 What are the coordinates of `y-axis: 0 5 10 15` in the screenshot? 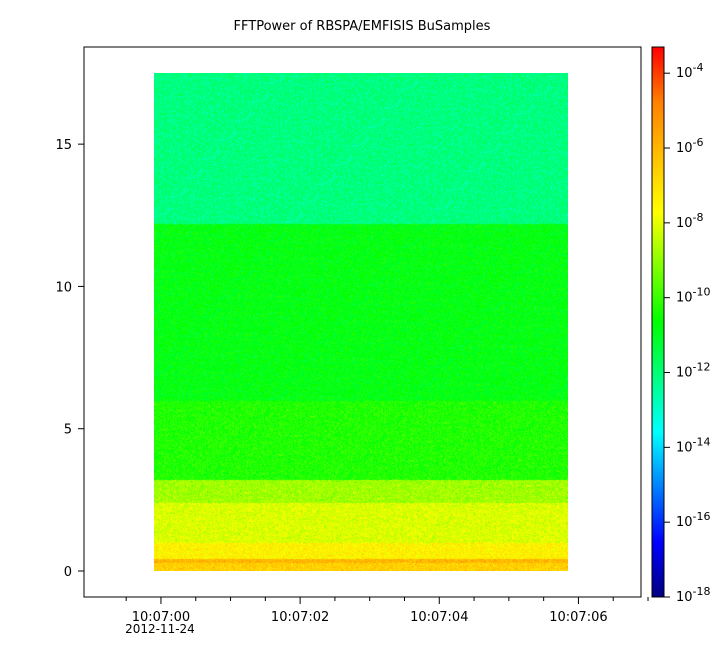 It's located at (69, 359).